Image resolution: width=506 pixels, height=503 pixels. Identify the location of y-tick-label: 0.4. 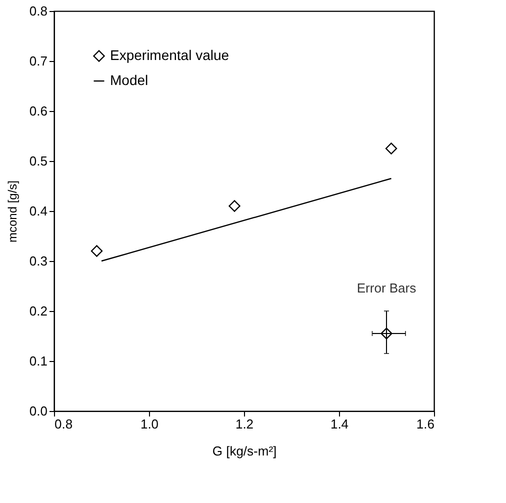
(38, 211).